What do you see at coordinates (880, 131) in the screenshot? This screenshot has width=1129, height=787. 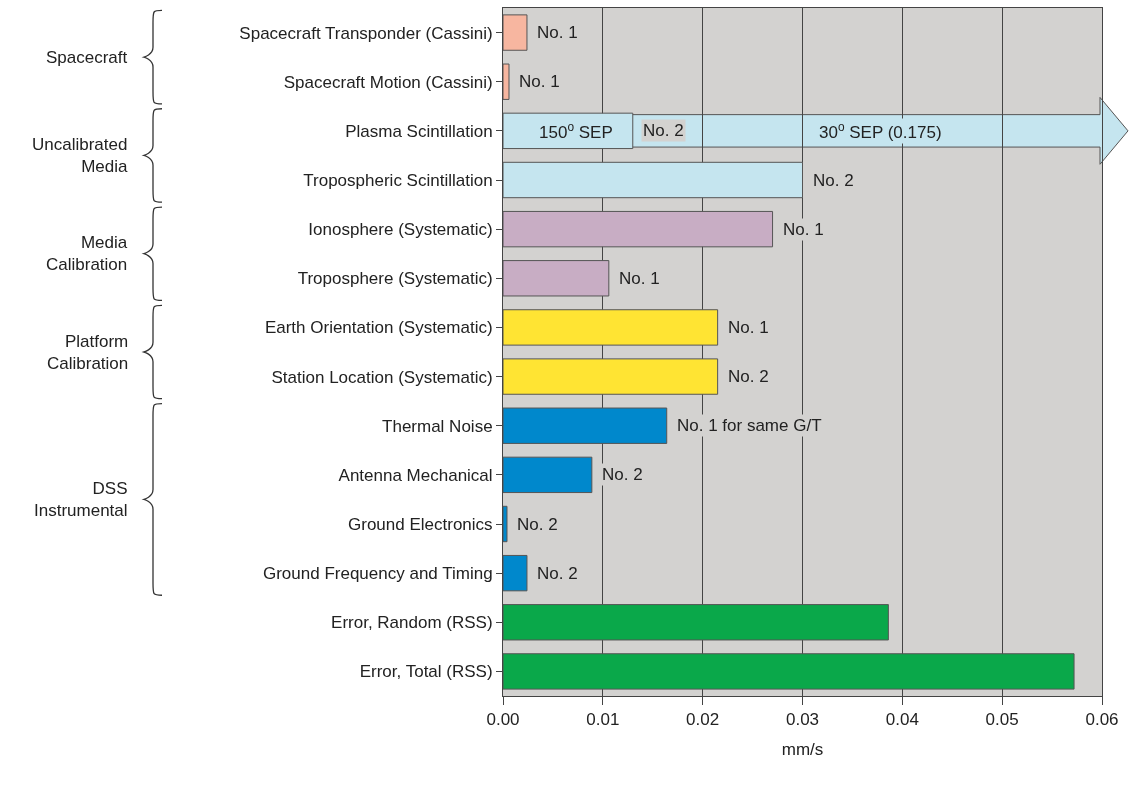 I see `annotation: 30$^{o}$ SEP (0.175)` at bounding box center [880, 131].